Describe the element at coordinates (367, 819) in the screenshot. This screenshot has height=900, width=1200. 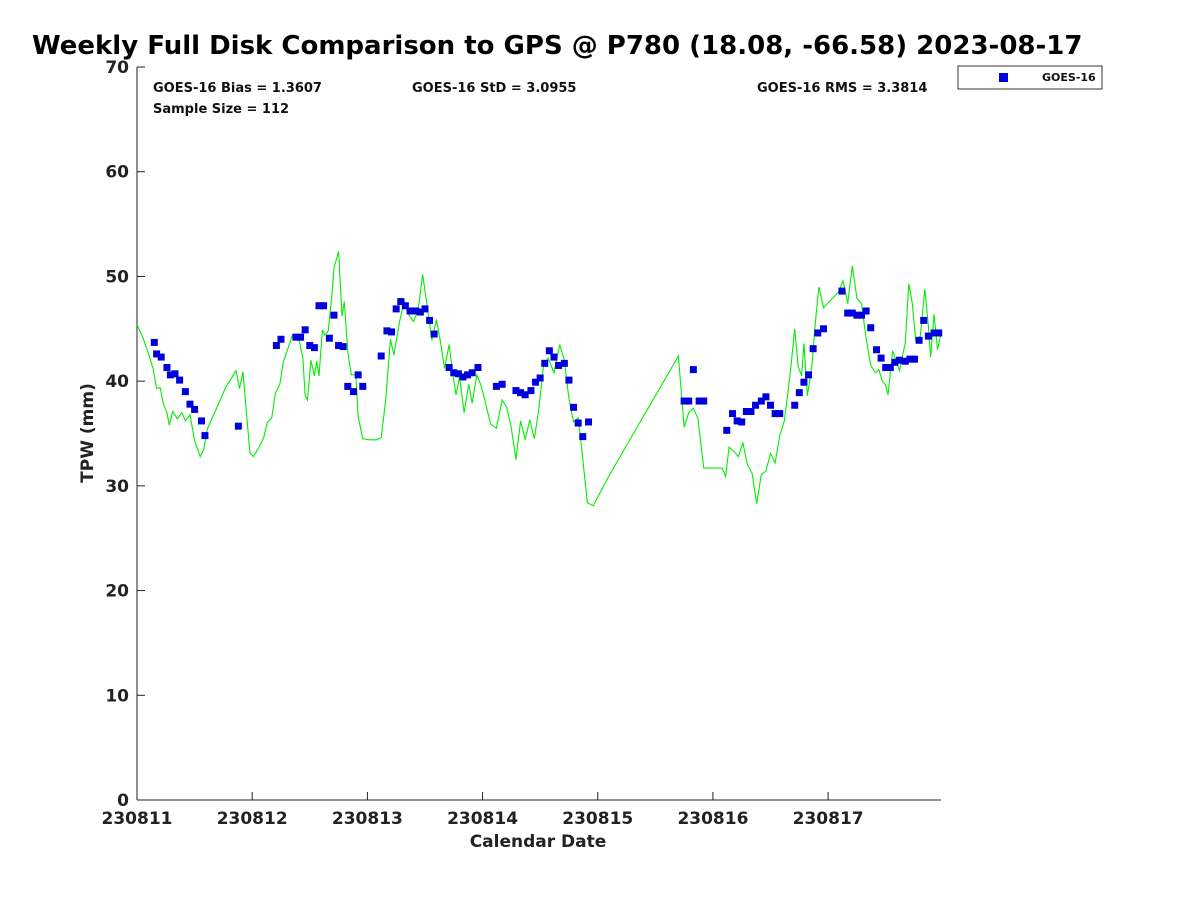
I see `x-tick-label: 230813` at that location.